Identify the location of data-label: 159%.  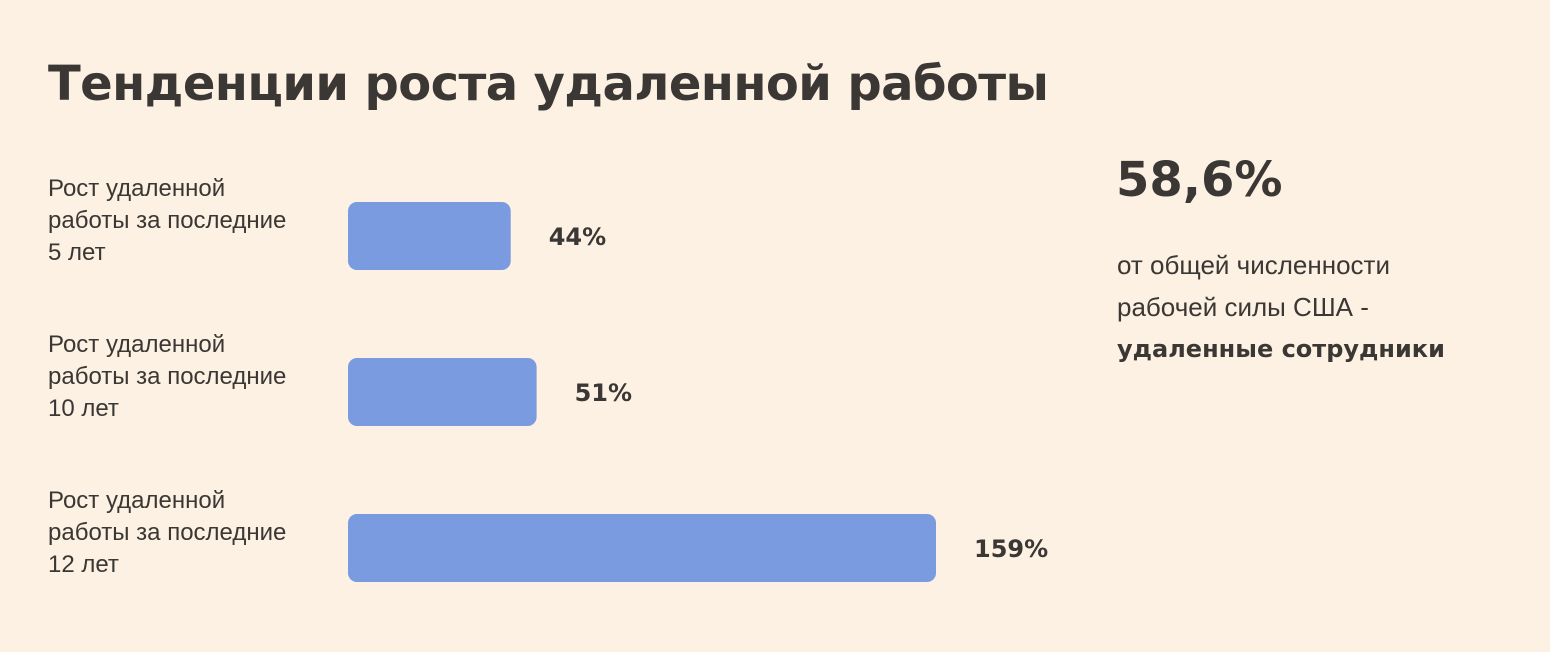
(1011, 549).